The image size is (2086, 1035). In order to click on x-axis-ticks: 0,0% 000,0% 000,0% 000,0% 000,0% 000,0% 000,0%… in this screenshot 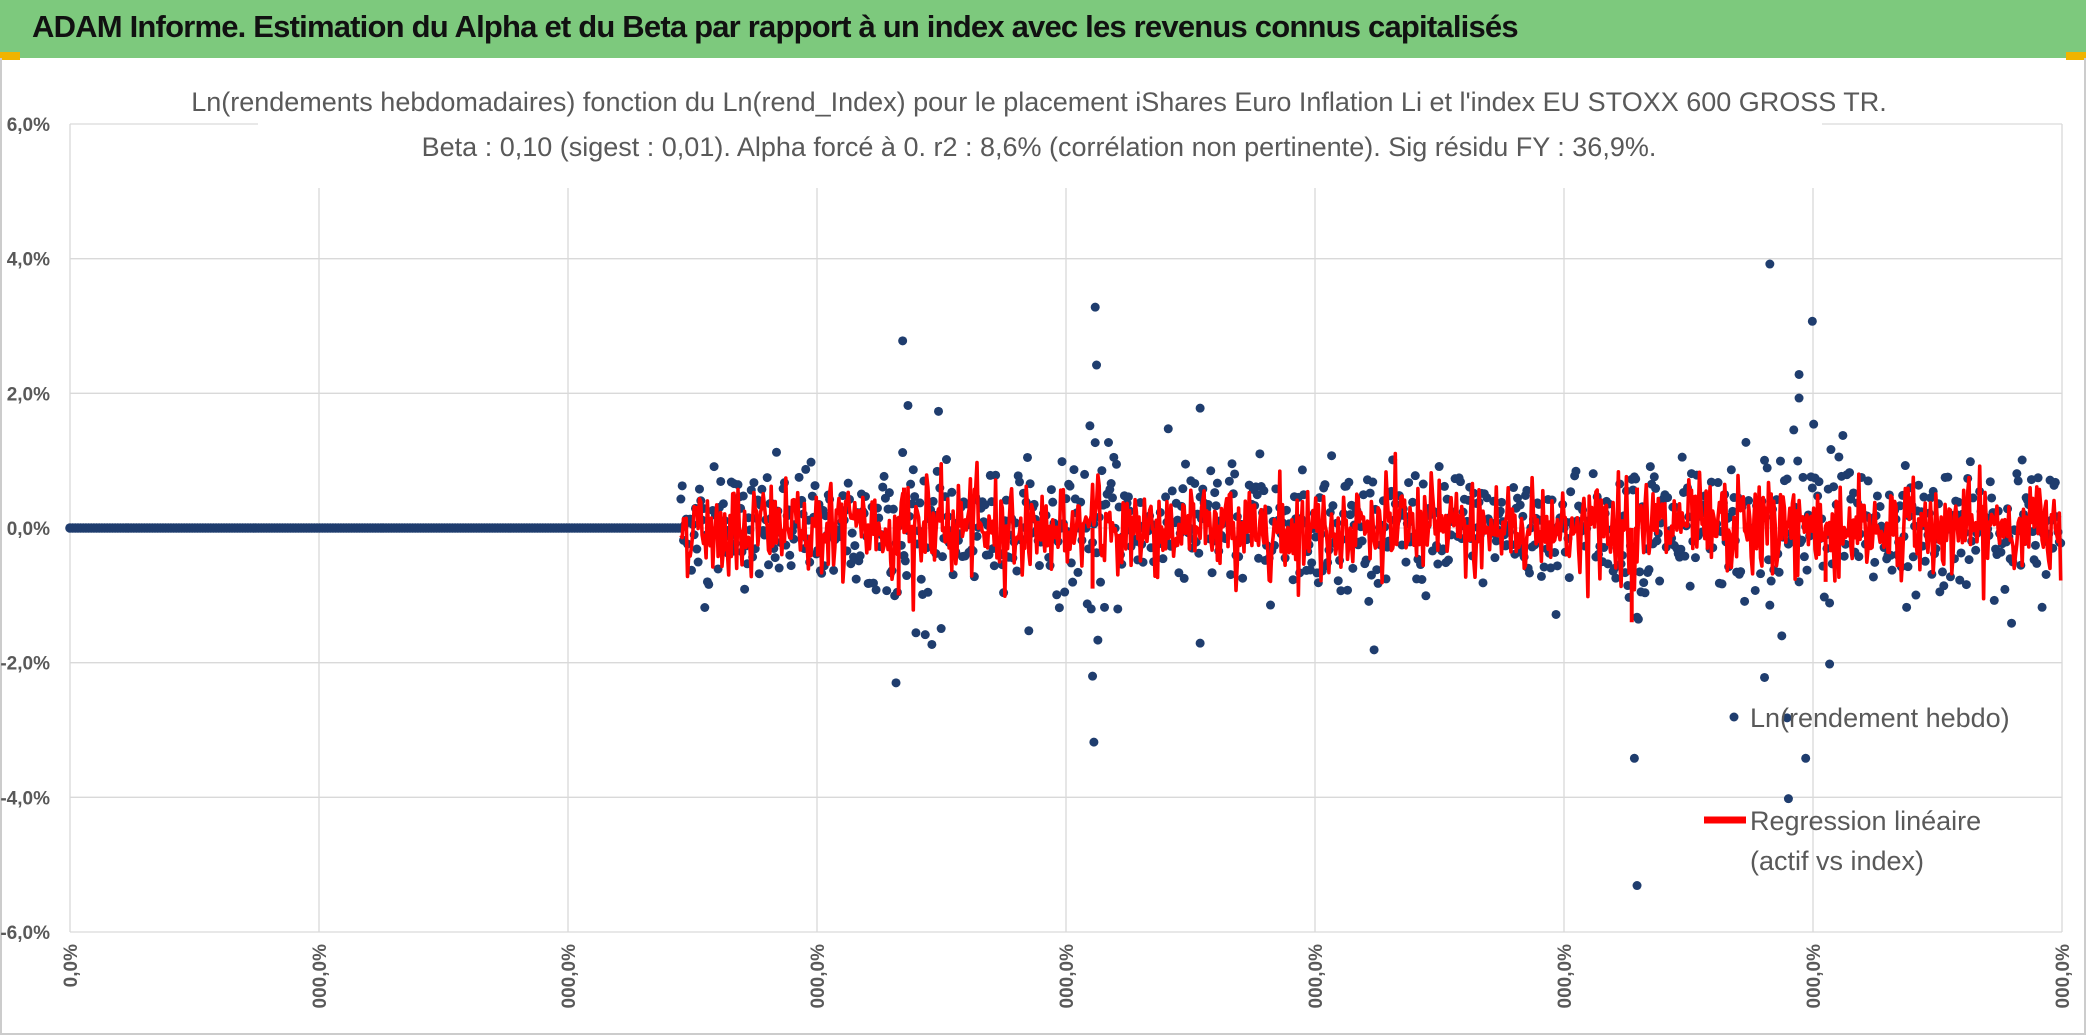, I will do `click(1067, 976)`.